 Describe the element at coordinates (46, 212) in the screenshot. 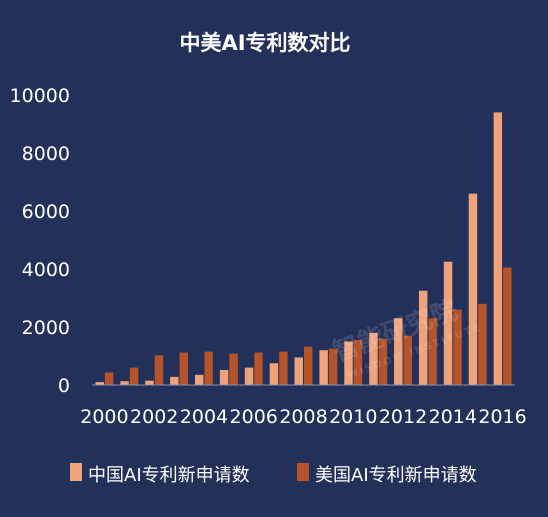

I see `y-tick-label: 6000` at that location.